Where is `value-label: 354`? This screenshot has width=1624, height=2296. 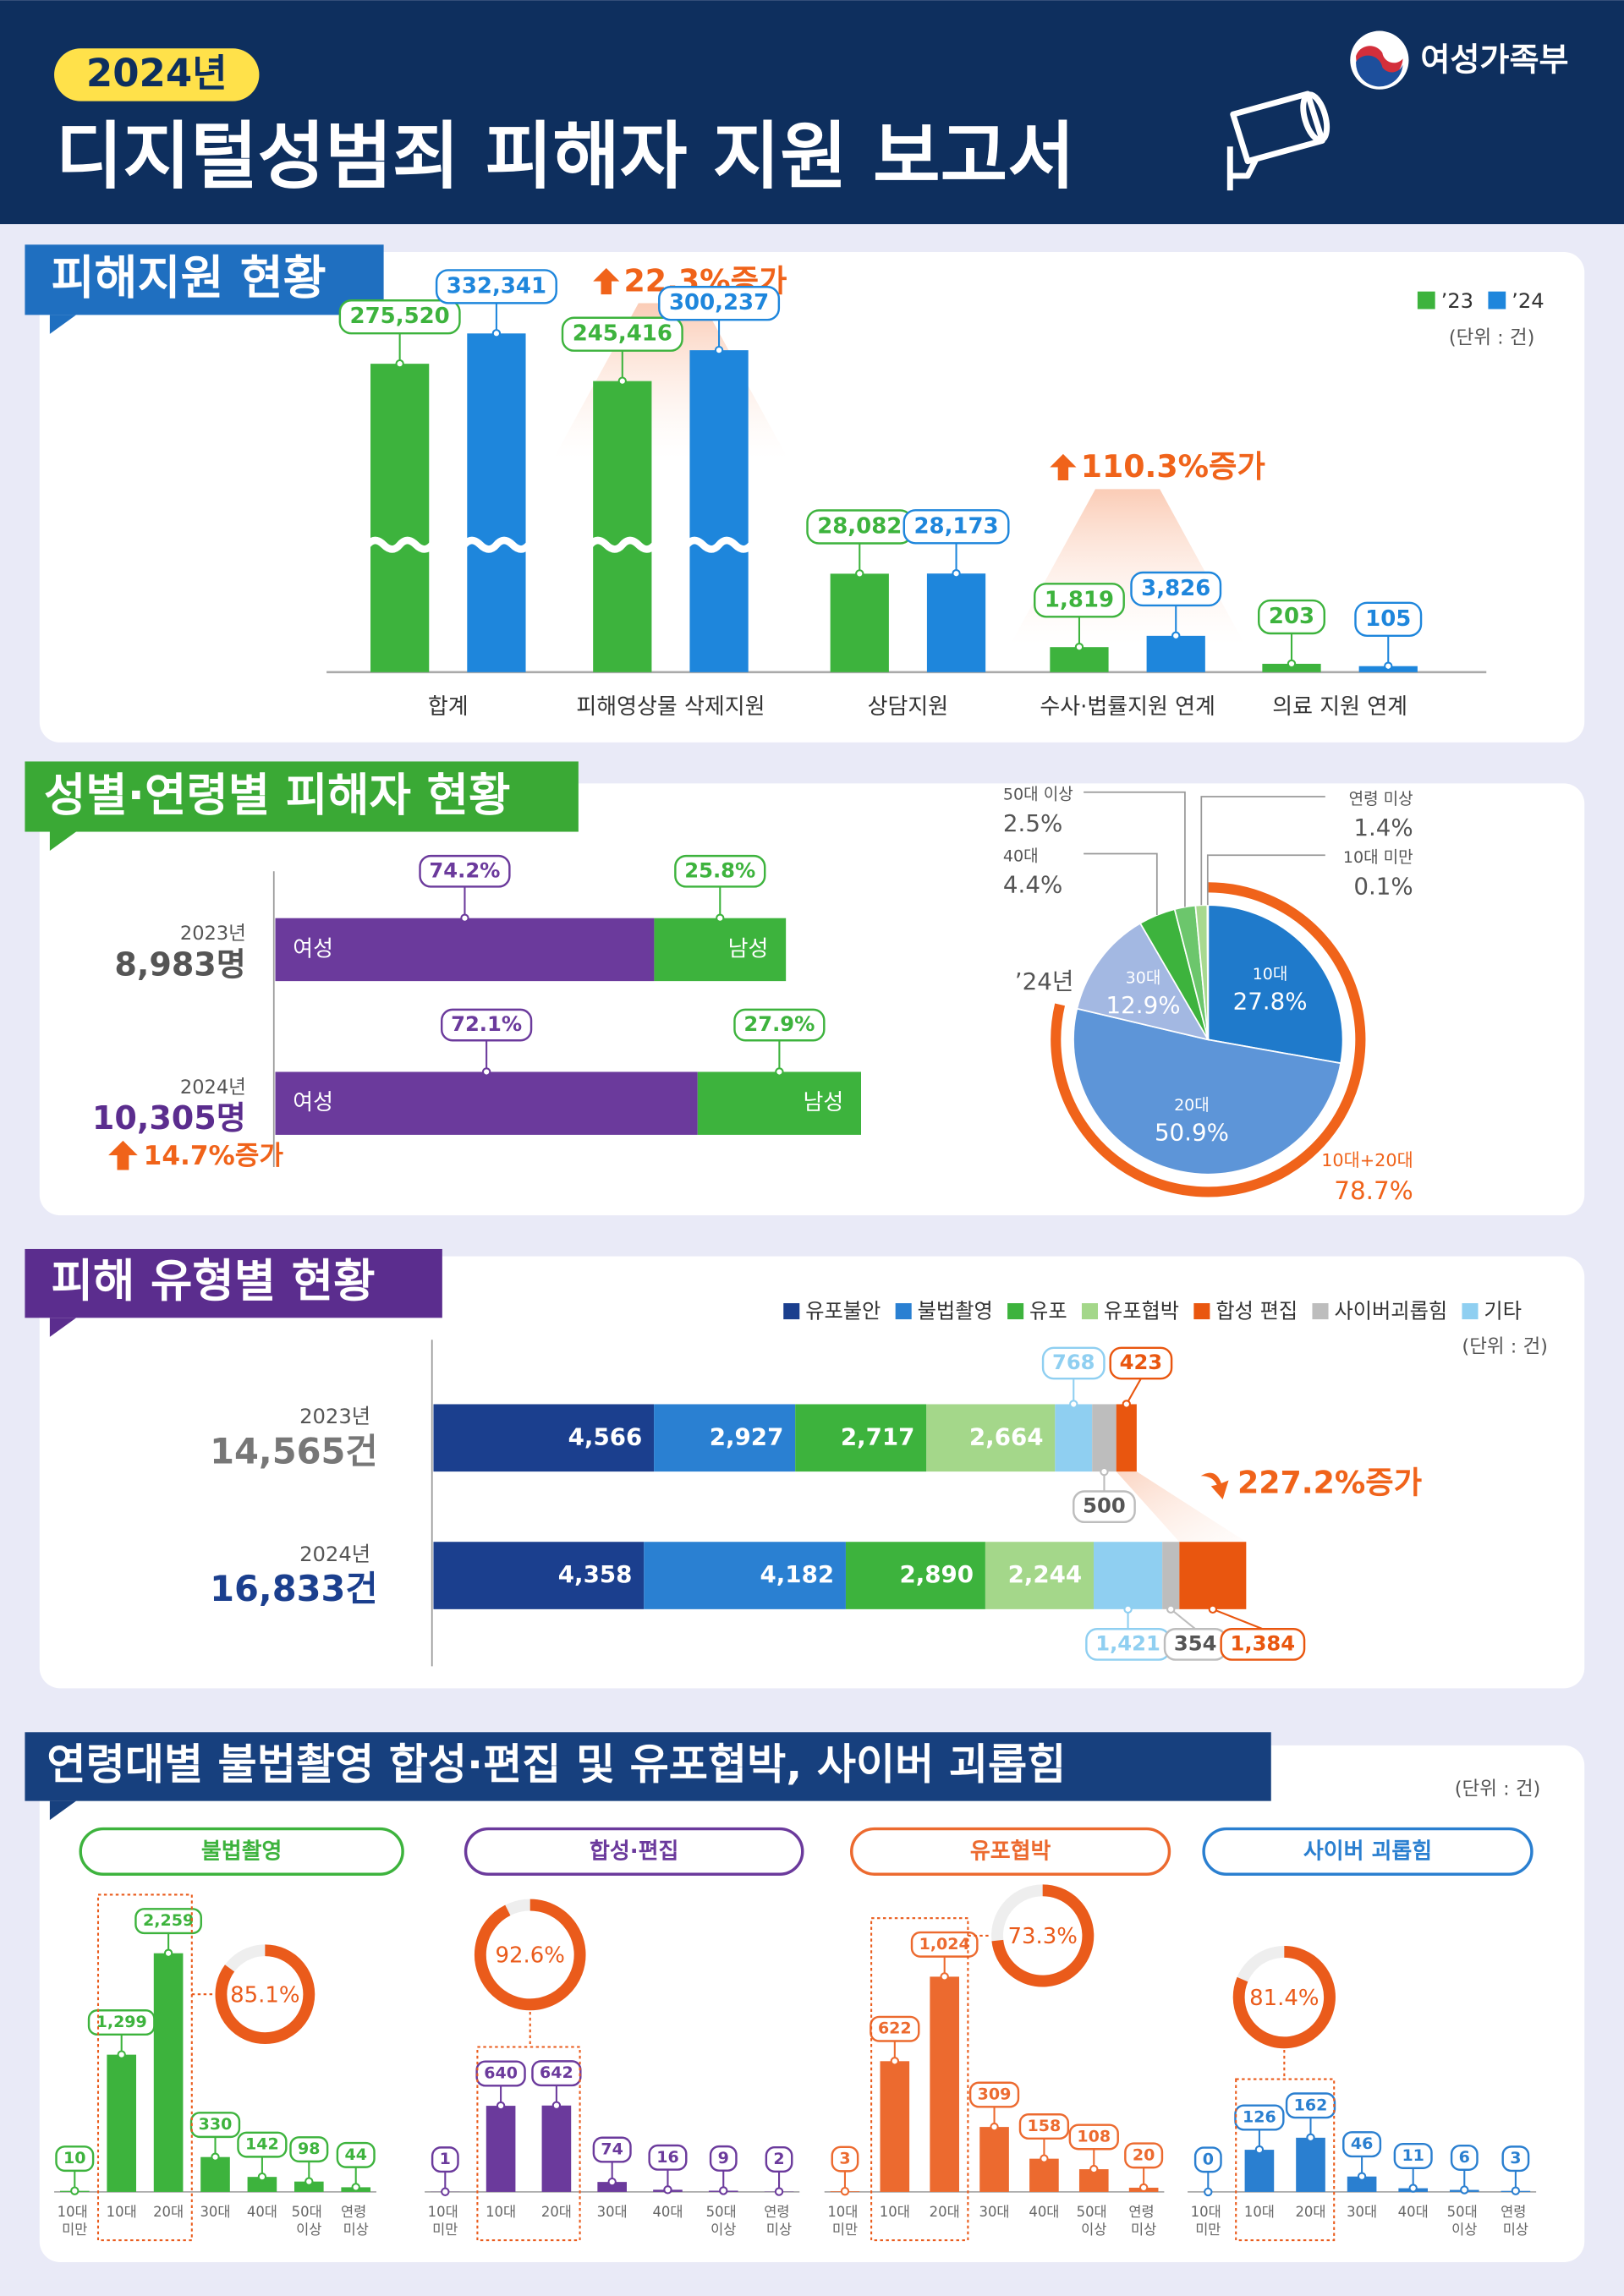
value-label: 354 is located at coordinates (1195, 1643).